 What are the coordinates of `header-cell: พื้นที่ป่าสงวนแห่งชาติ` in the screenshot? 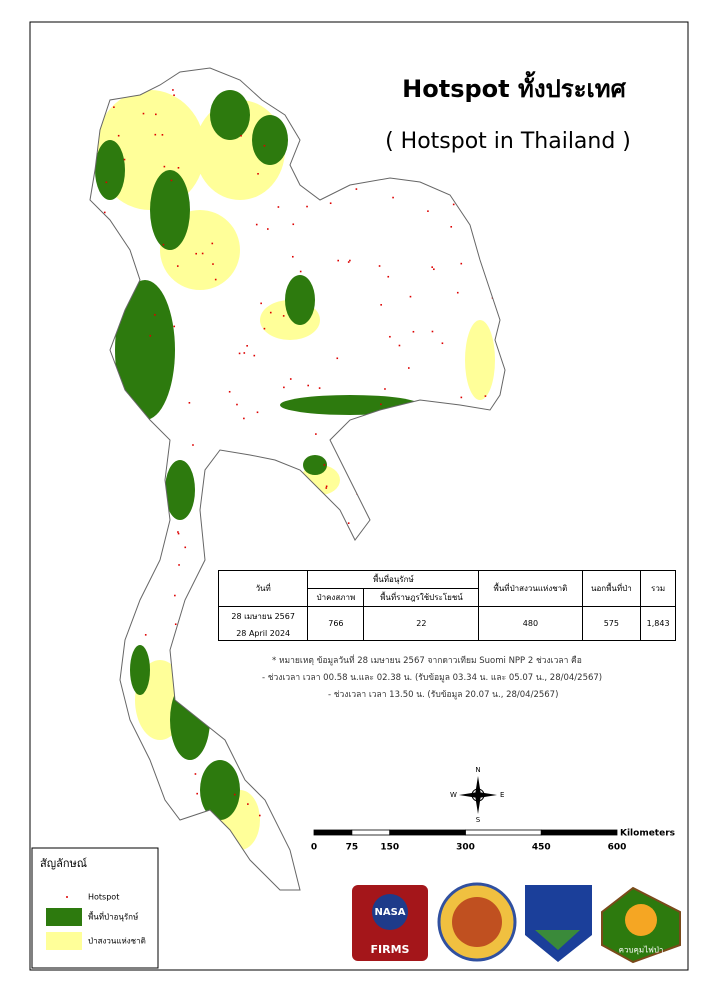 It's located at (530, 588).